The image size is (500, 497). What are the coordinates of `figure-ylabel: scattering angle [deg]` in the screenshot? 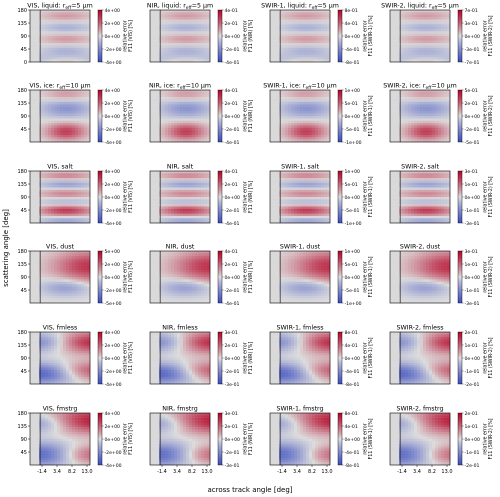 It's located at (6, 248).